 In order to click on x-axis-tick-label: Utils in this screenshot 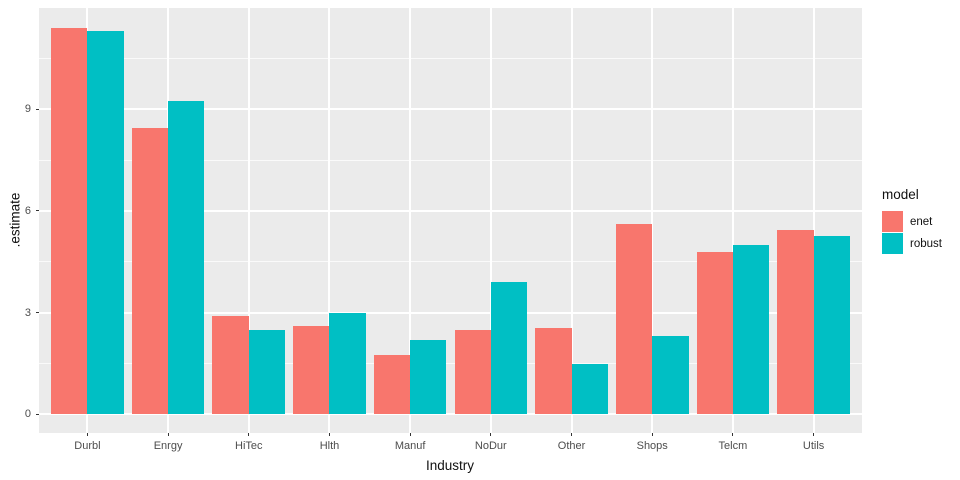, I will do `click(813, 446)`.